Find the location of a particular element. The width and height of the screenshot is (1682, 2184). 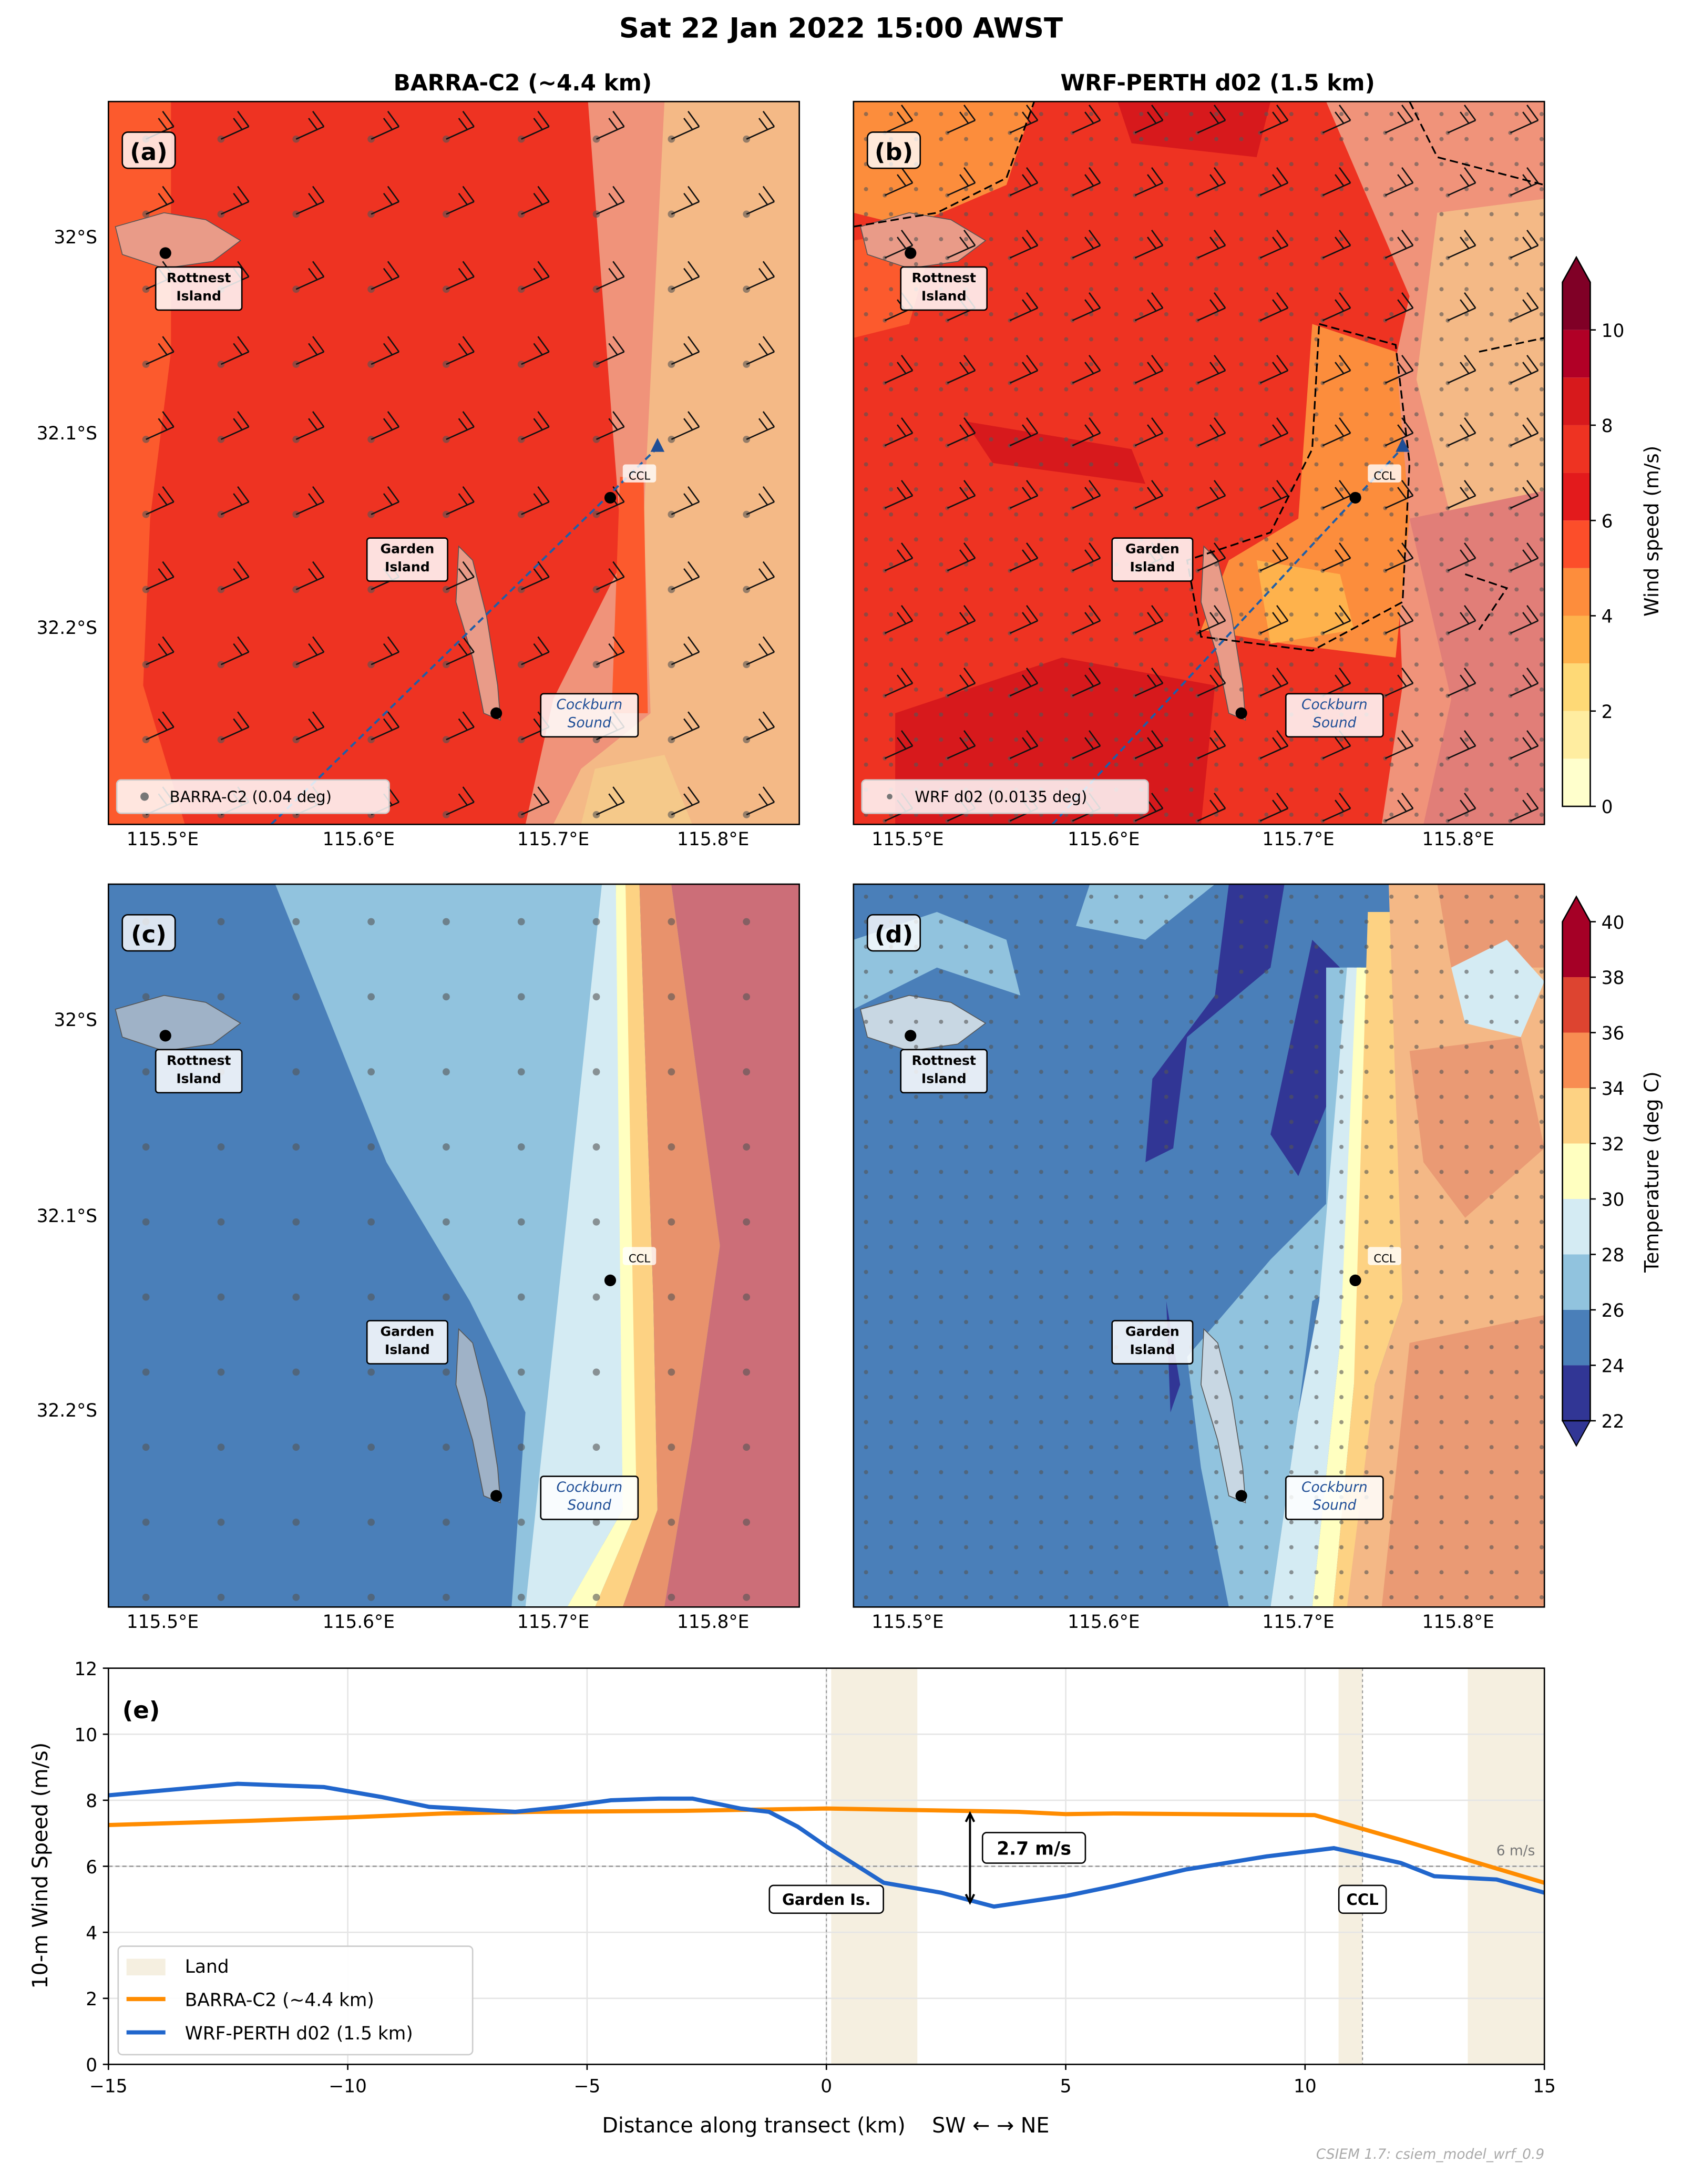

map-legend: BARRA-C2 (0.04 deg) is located at coordinates (253, 796).